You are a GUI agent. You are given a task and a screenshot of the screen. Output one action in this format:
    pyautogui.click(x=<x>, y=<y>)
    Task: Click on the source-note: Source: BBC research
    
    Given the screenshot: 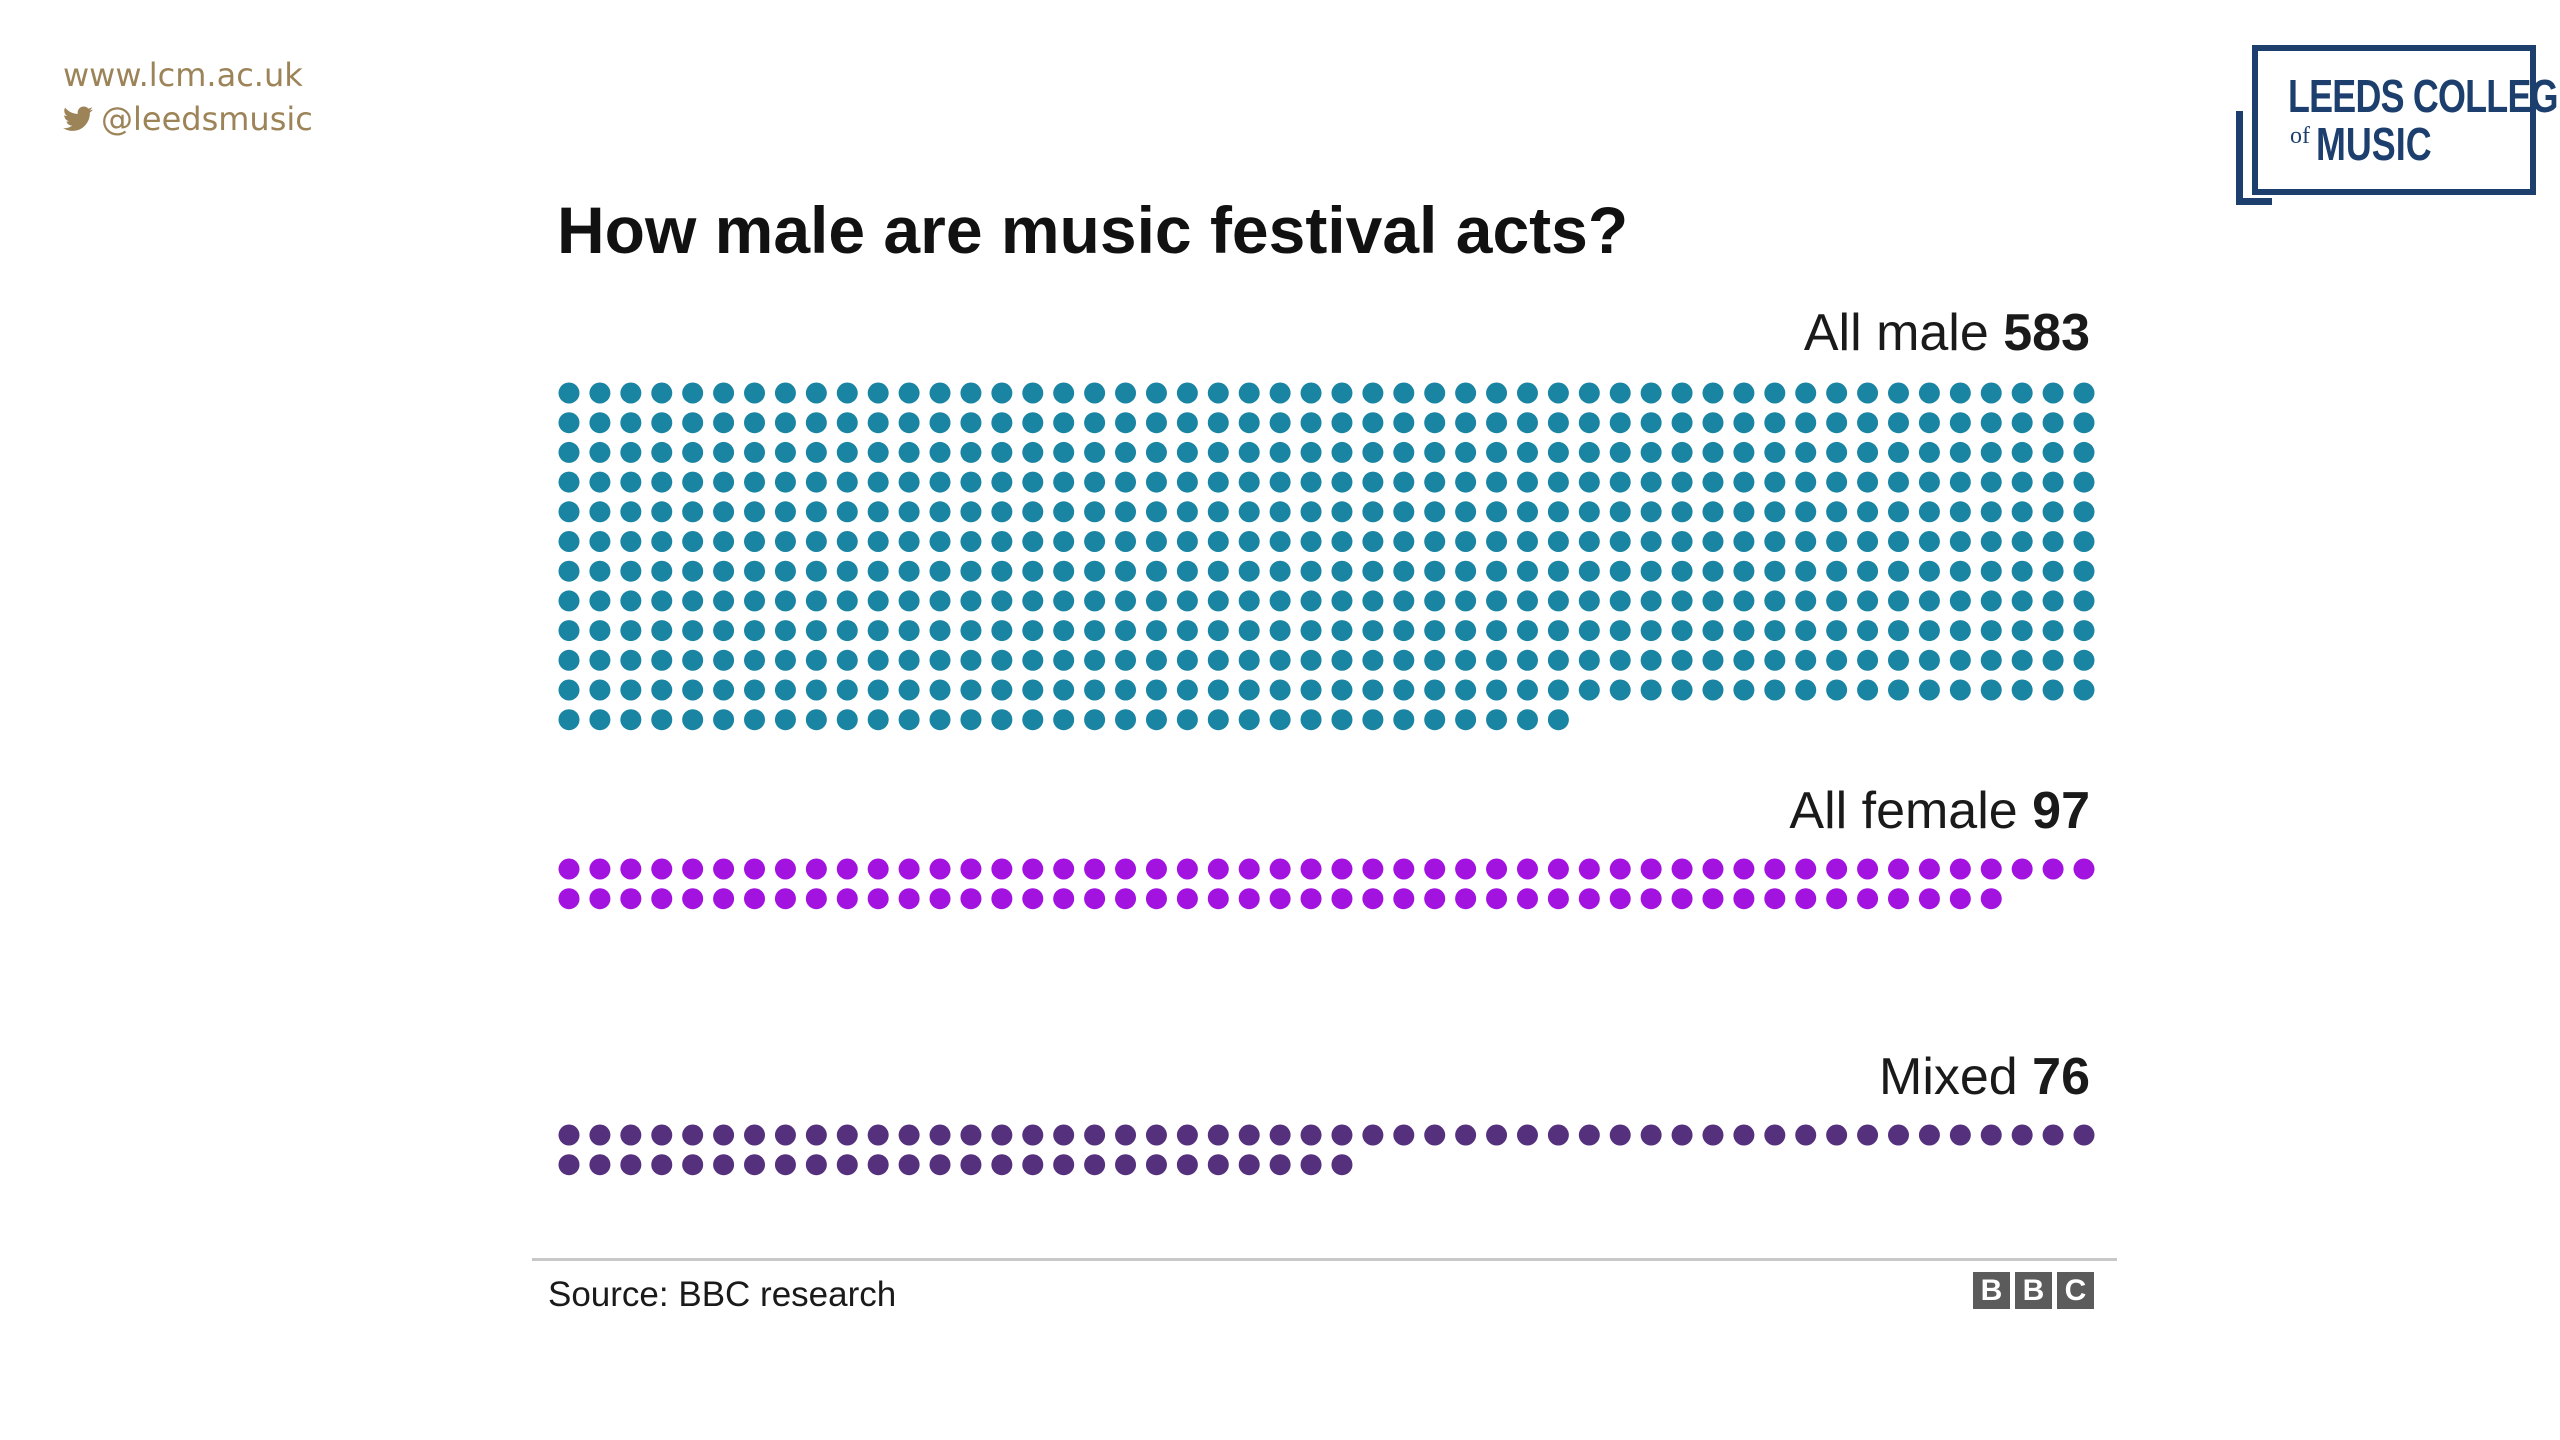 What is the action you would take?
    pyautogui.click(x=722, y=1294)
    